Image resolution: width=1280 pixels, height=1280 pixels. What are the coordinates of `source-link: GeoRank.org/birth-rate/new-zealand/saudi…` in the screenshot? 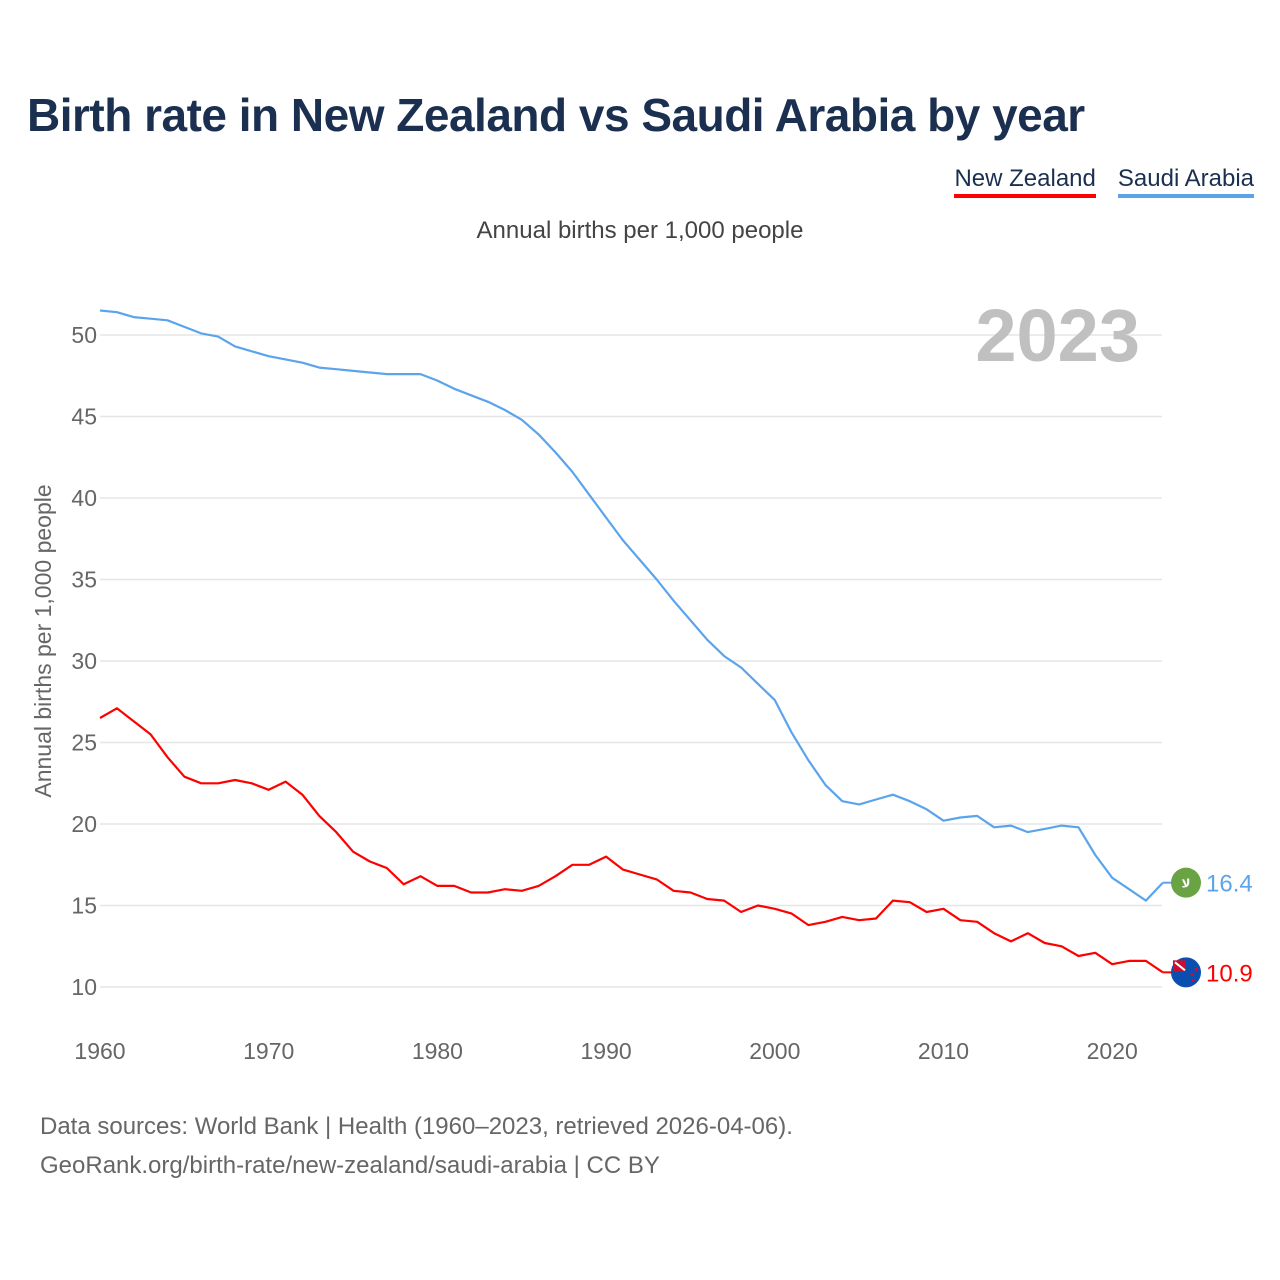 It's located at (350, 1165).